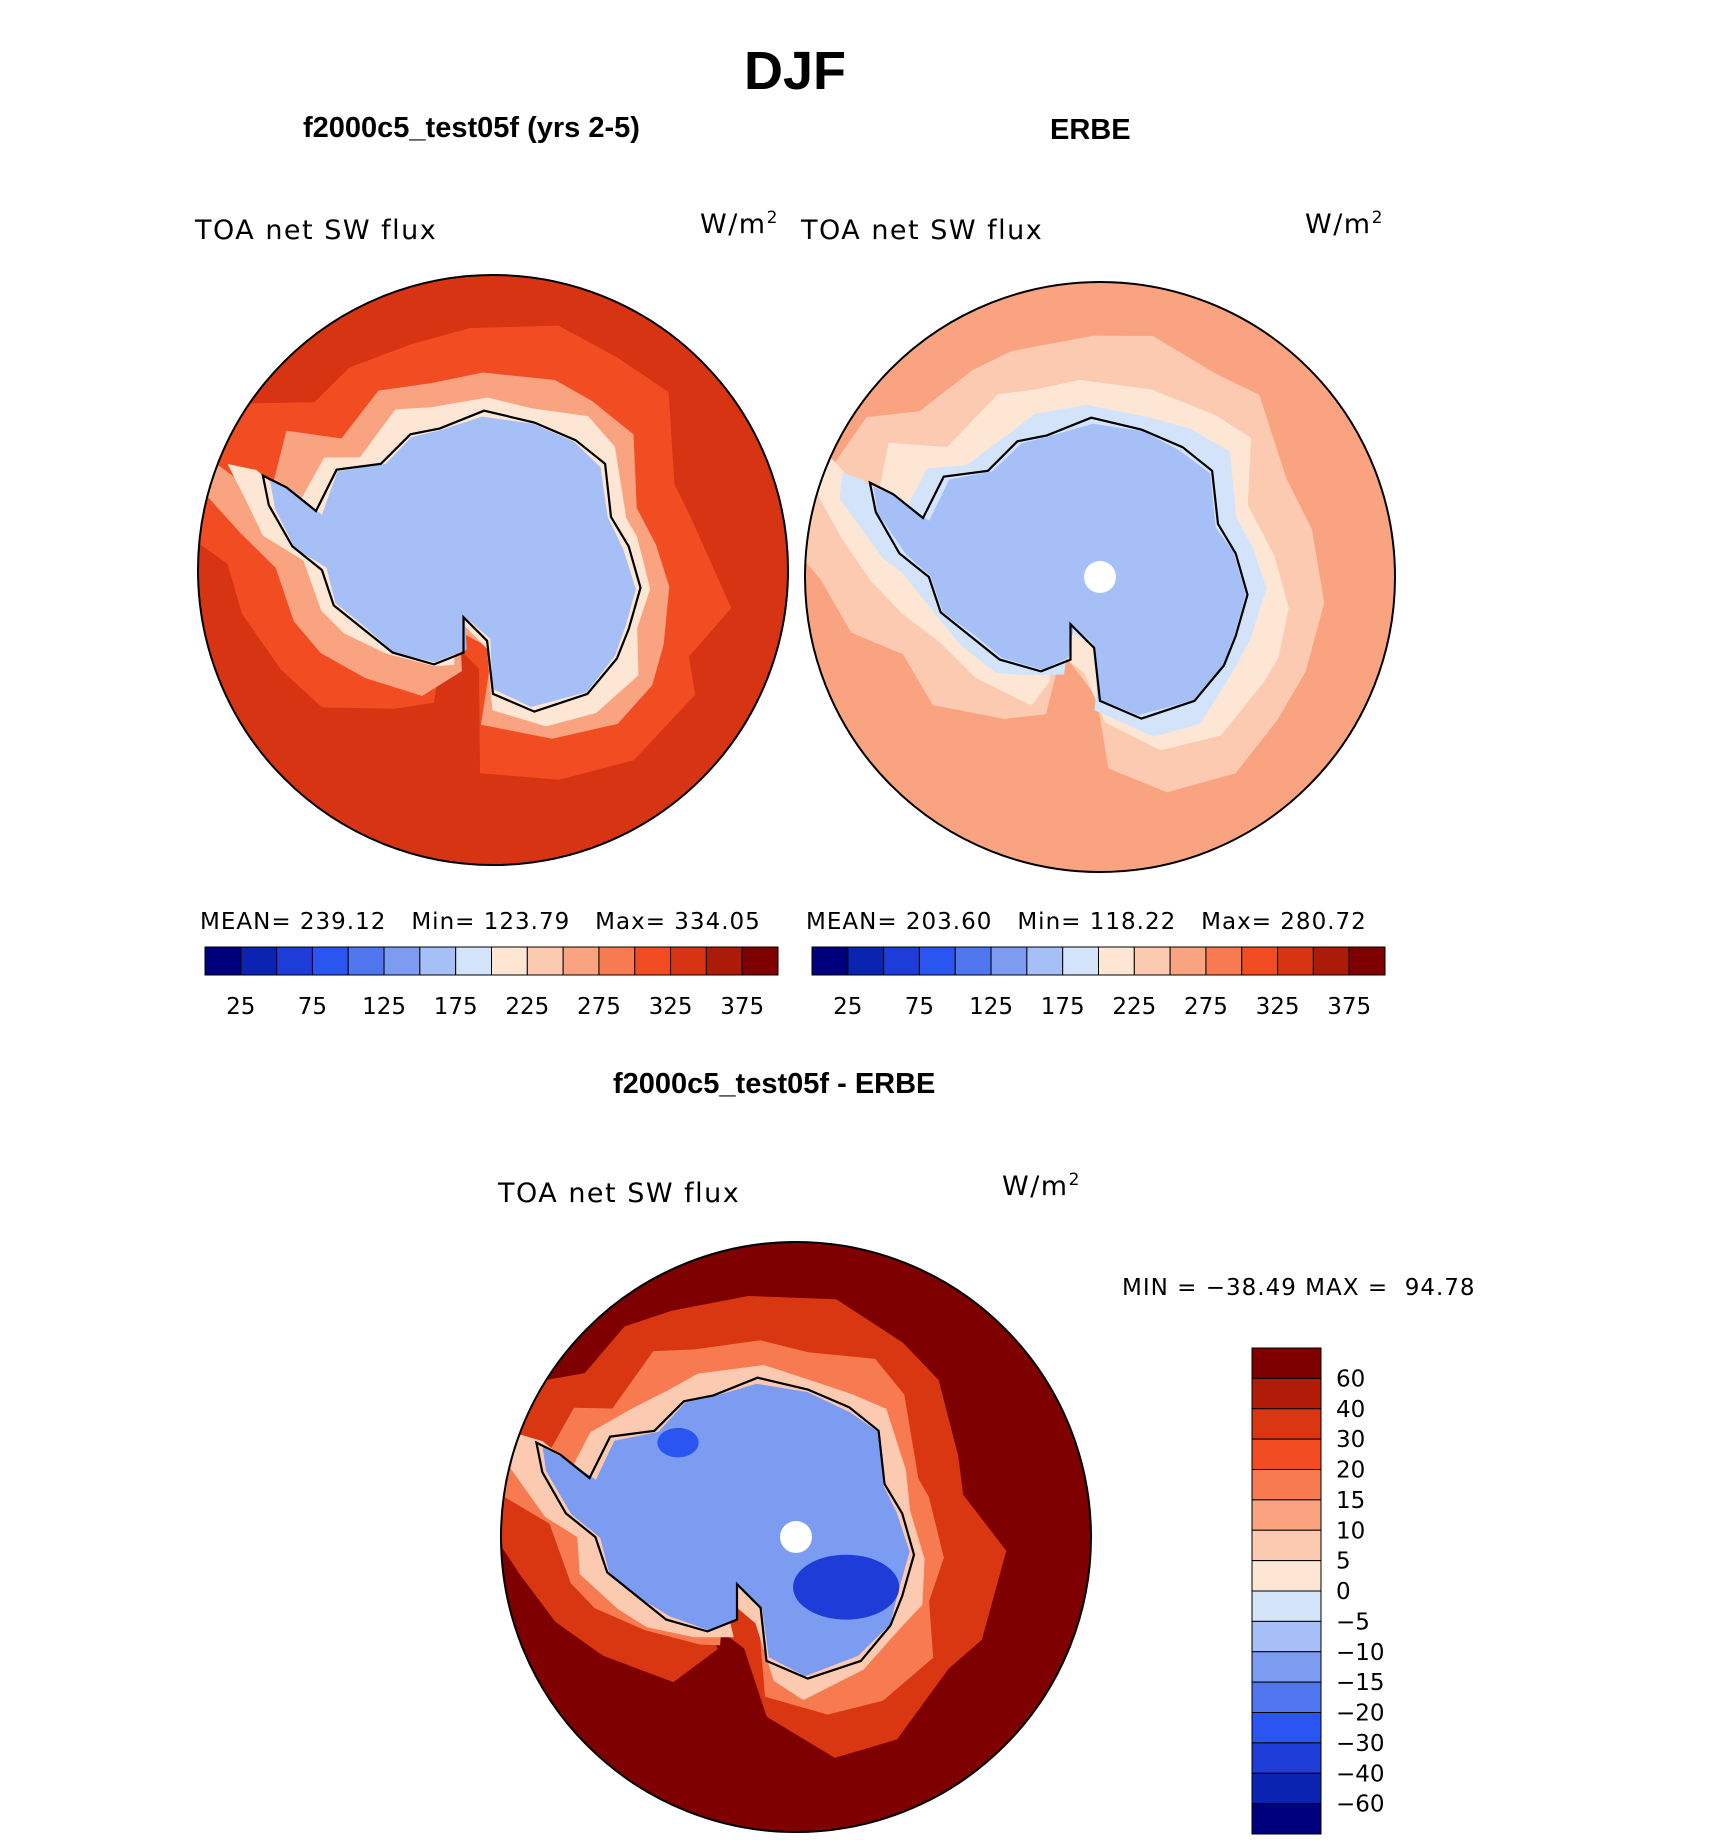 This screenshot has width=1710, height=1840. Describe the element at coordinates (1049, 922) in the screenshot. I see `panel2-min-label: Min=` at that location.